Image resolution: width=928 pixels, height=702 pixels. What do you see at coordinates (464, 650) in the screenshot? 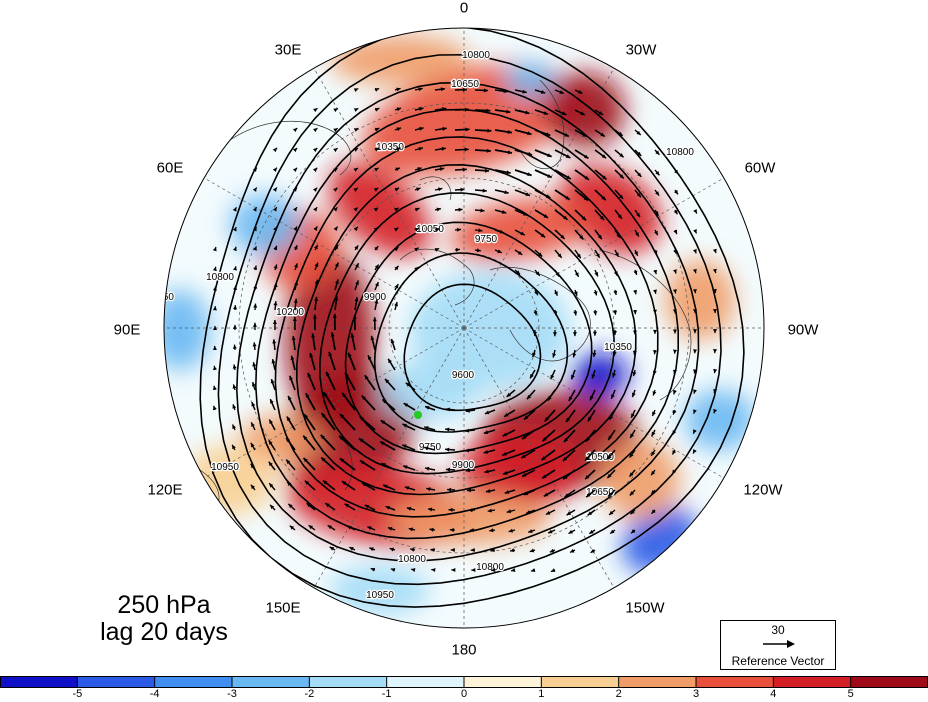
I see `lon-label-180: 180` at bounding box center [464, 650].